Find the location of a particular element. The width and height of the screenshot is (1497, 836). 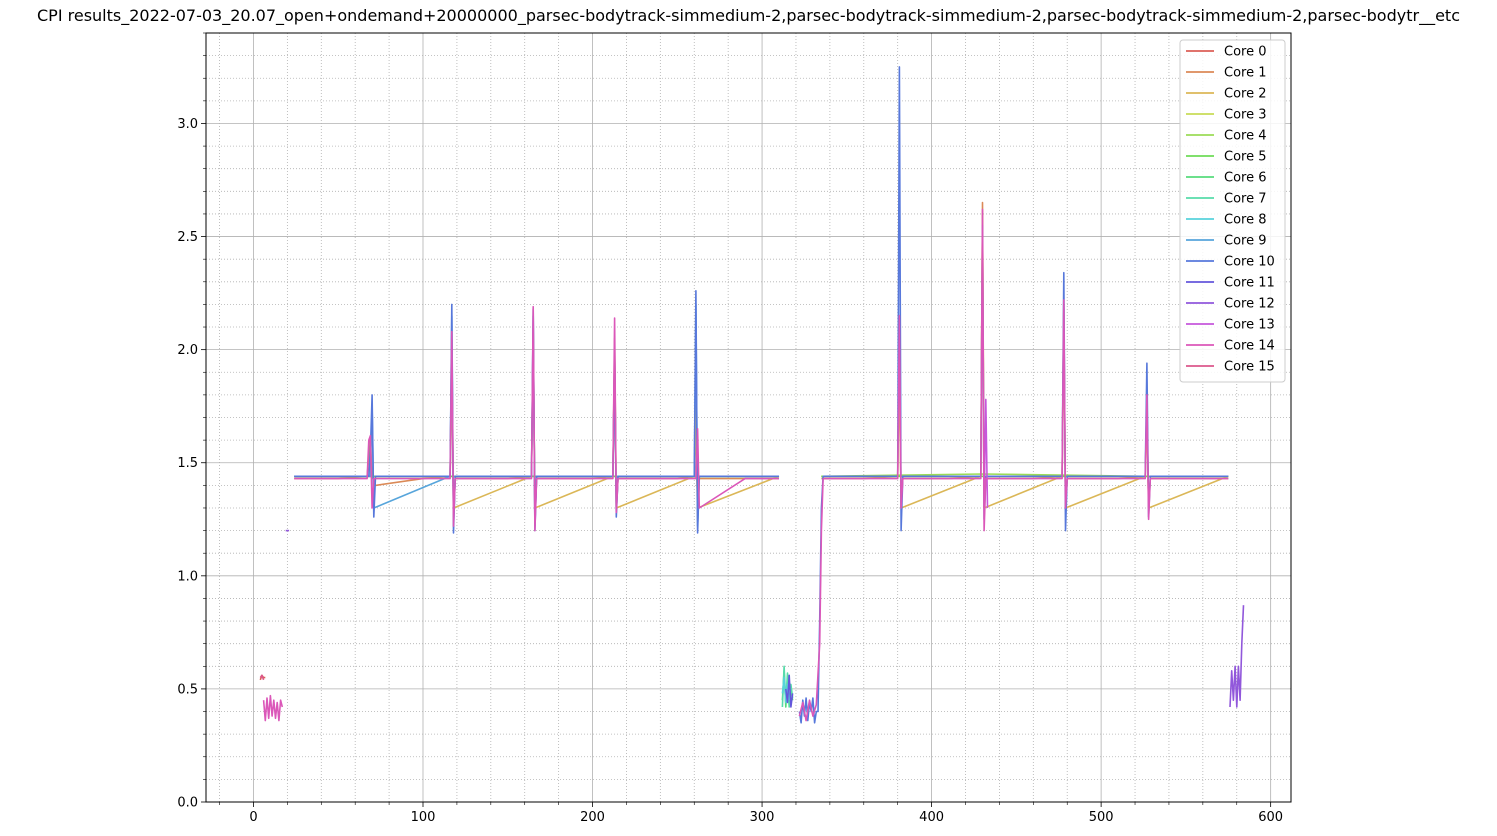

legend-label: Core 4 is located at coordinates (1245, 136).